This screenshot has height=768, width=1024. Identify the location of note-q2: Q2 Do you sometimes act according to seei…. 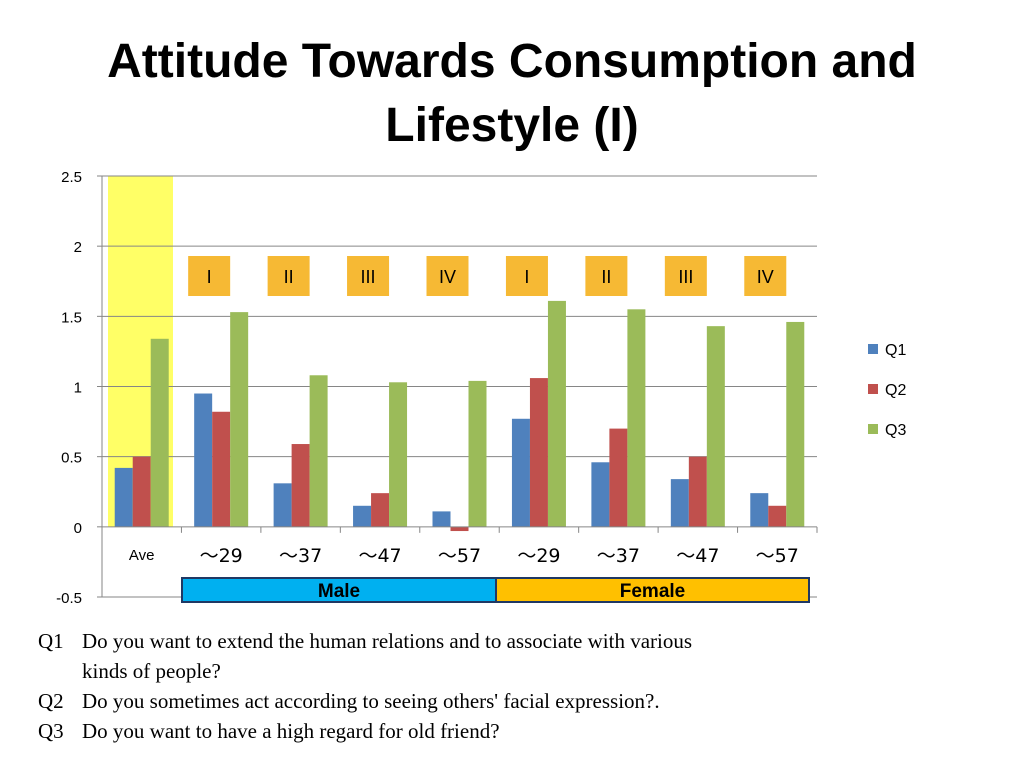
(518, 701).